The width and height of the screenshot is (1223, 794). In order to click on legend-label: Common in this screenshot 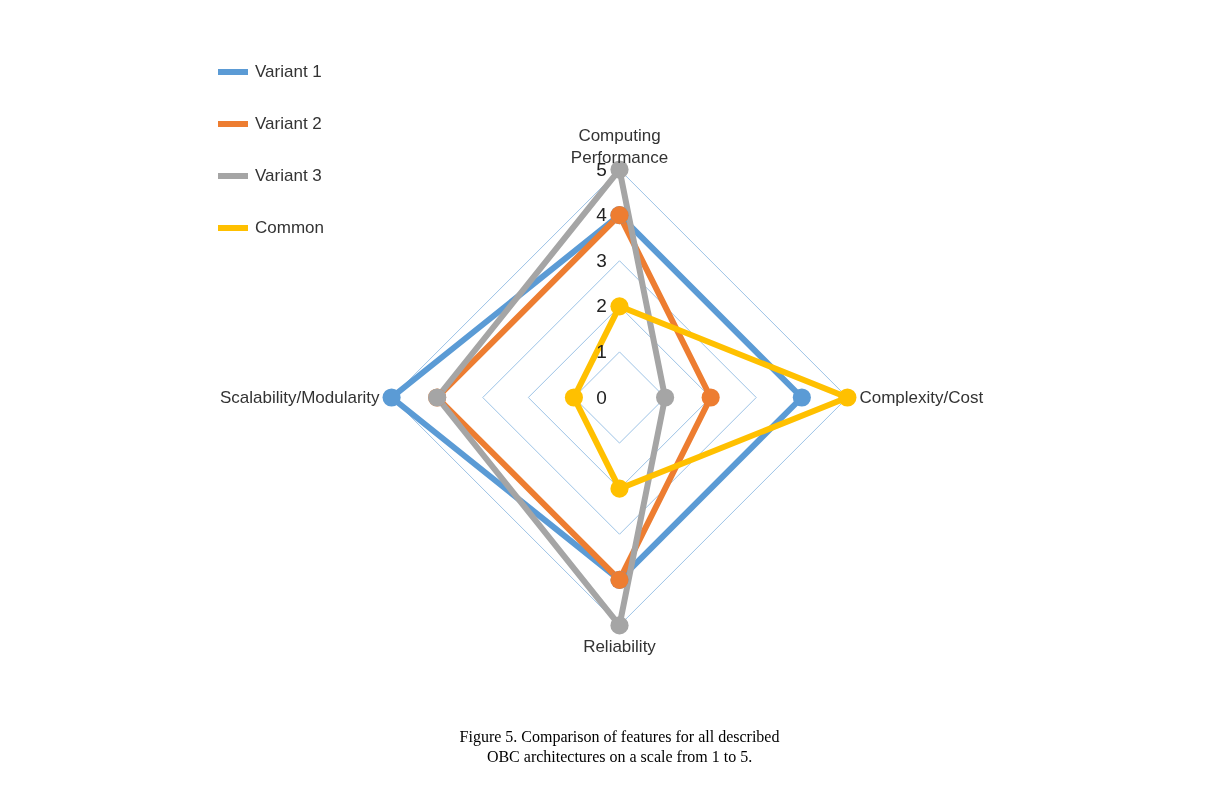, I will do `click(289, 227)`.